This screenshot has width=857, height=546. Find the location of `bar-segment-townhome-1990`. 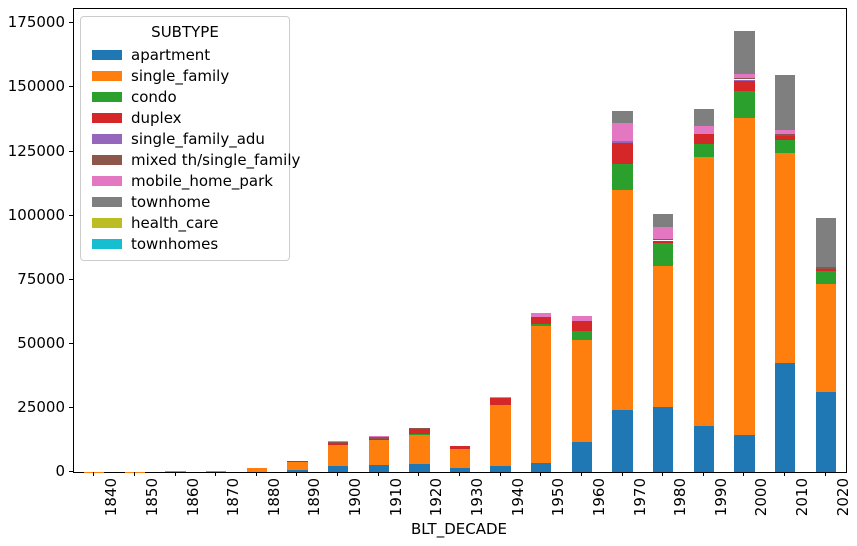

bar-segment-townhome-1990 is located at coordinates (703, 117).